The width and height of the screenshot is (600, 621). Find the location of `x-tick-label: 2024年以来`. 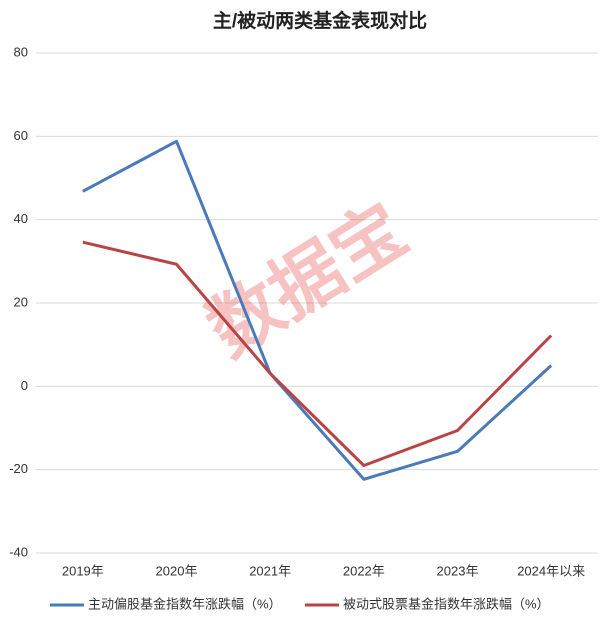

x-tick-label: 2024年以来 is located at coordinates (551, 570).